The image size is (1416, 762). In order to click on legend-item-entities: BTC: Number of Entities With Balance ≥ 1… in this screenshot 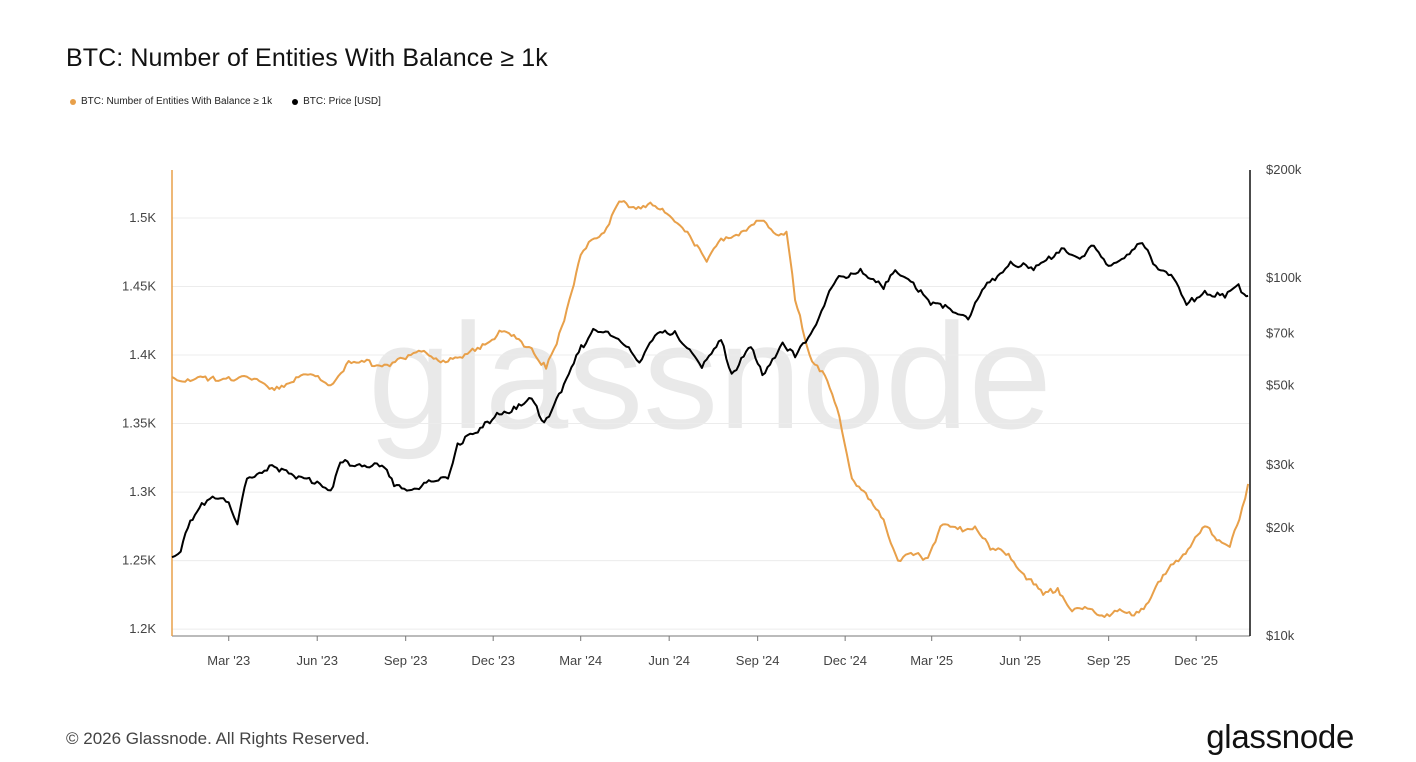, I will do `click(171, 101)`.